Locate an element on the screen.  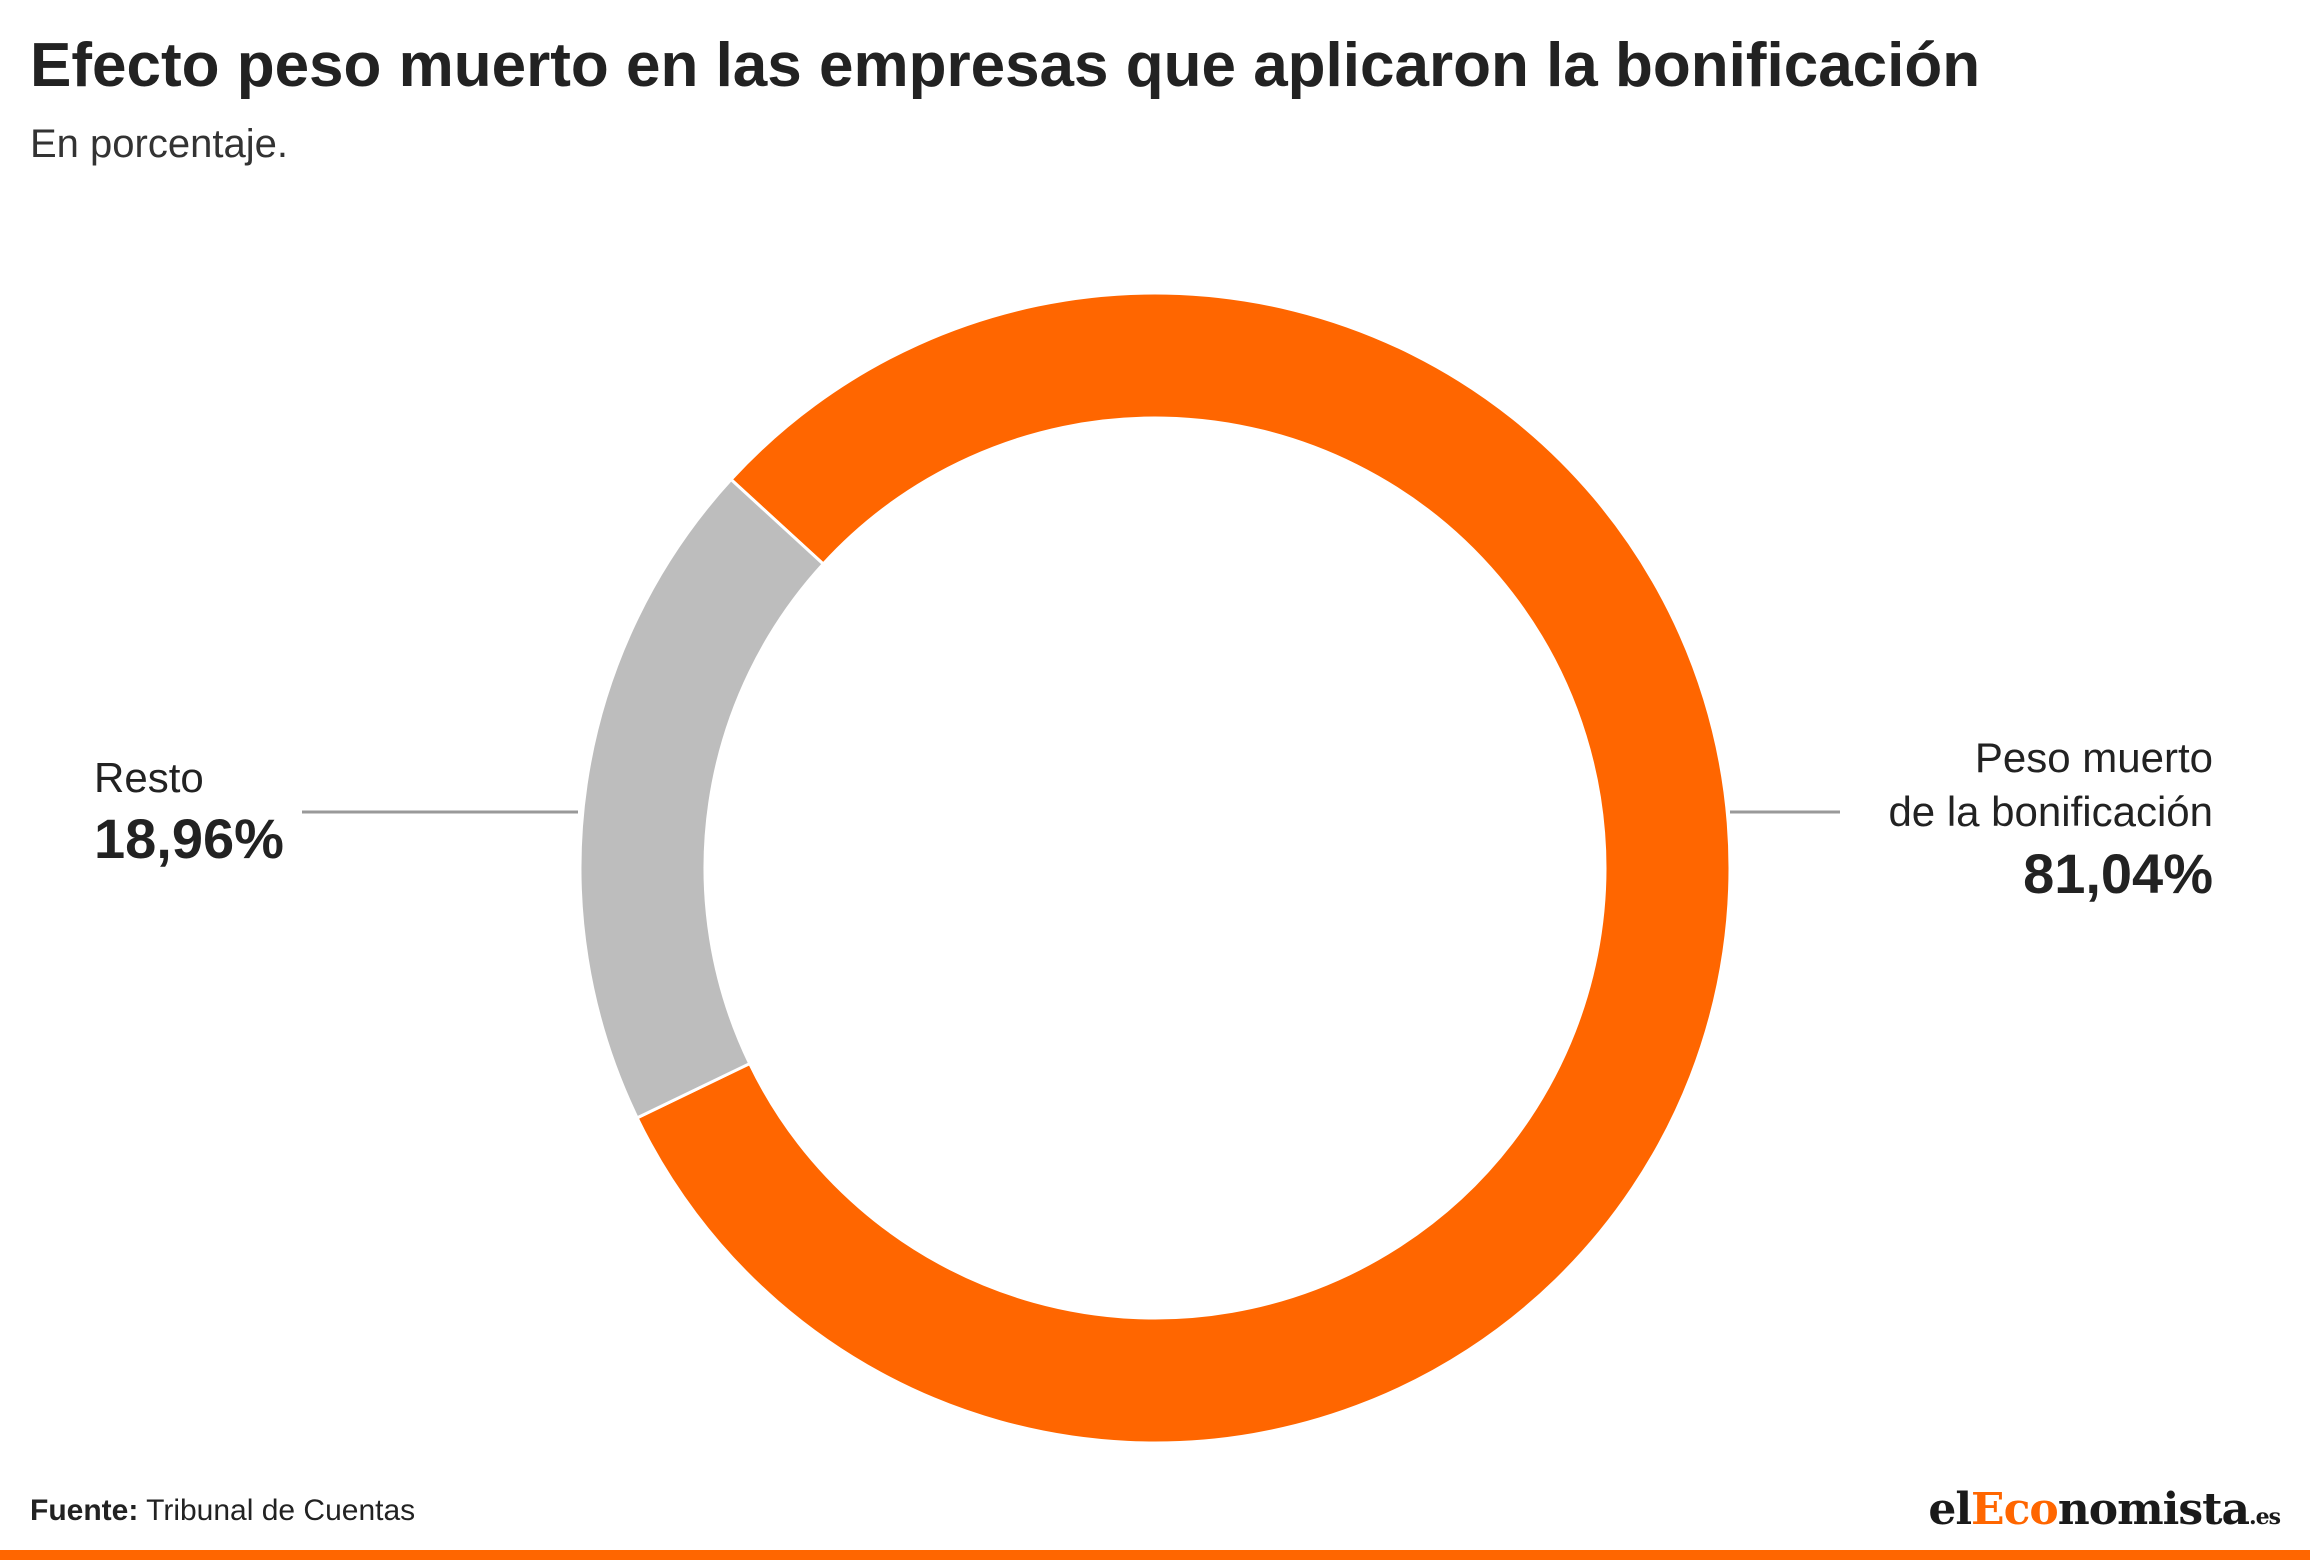
source-note: Fuente: Tribunal de Cuentas is located at coordinates (222, 1511).